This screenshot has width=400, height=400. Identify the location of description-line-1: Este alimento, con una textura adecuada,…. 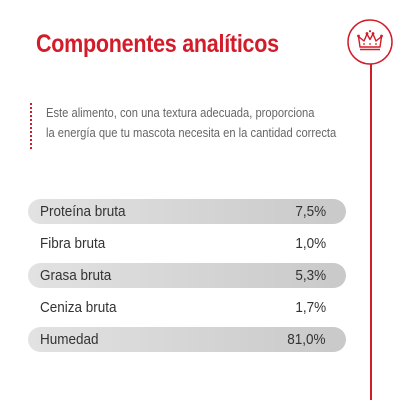
(180, 112).